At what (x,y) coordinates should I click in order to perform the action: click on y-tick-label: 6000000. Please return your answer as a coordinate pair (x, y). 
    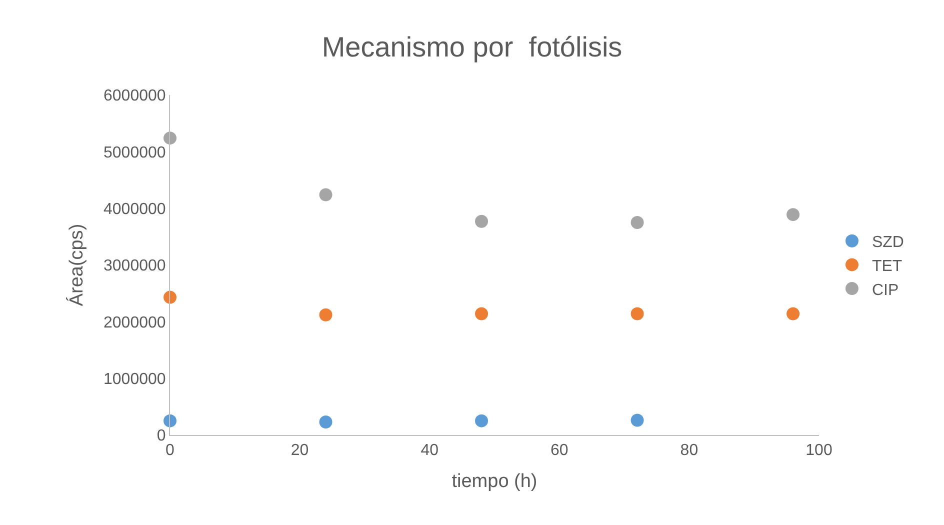
    Looking at the image, I should click on (135, 96).